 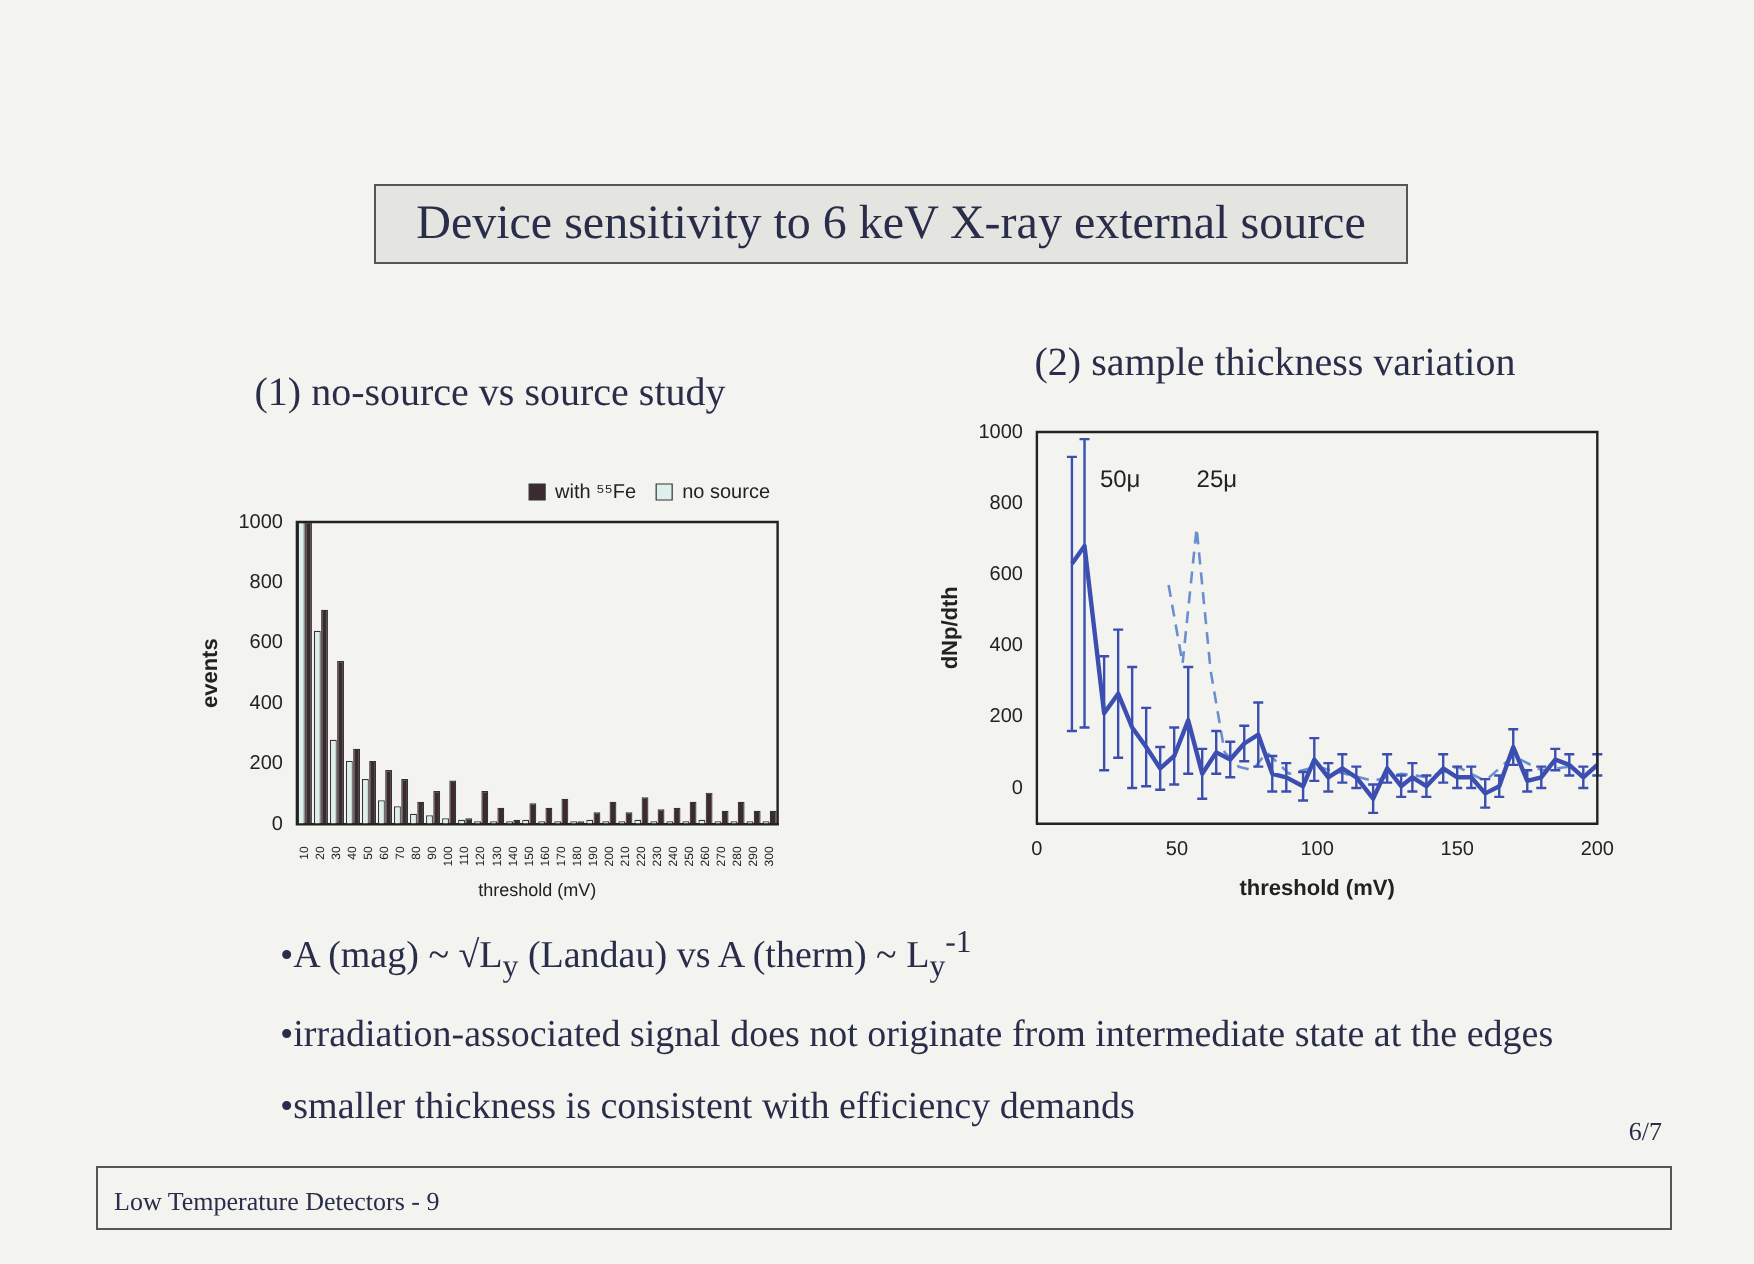 What do you see at coordinates (490, 392) in the screenshot?
I see `chart-title: (1) no-source vs source study` at bounding box center [490, 392].